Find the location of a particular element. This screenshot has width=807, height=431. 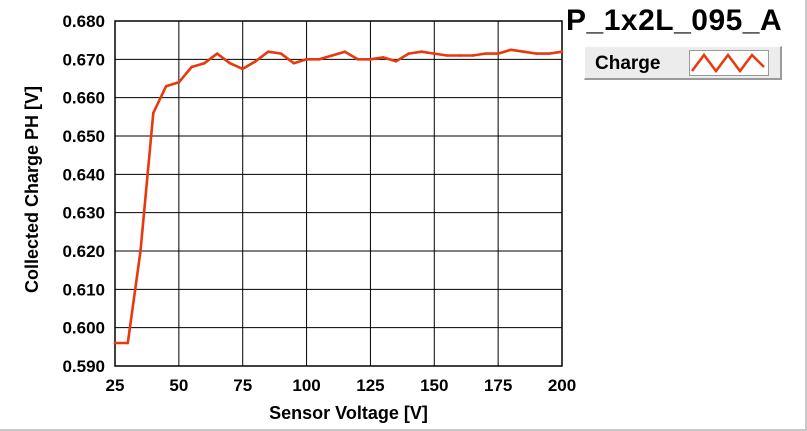

y-tick-label: 0.590 is located at coordinates (83, 366).